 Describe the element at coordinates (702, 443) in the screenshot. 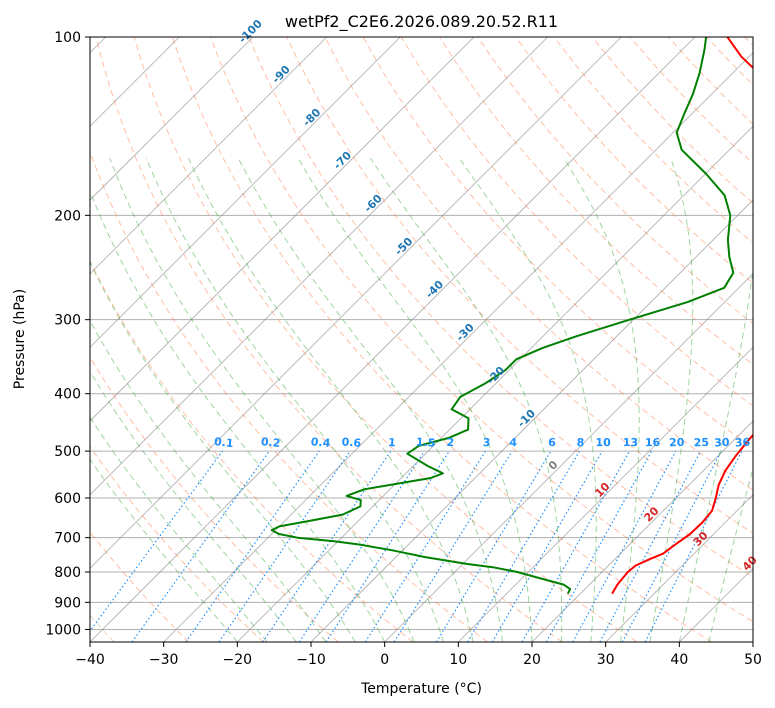

I see `mixing-ratio-label: 25` at that location.